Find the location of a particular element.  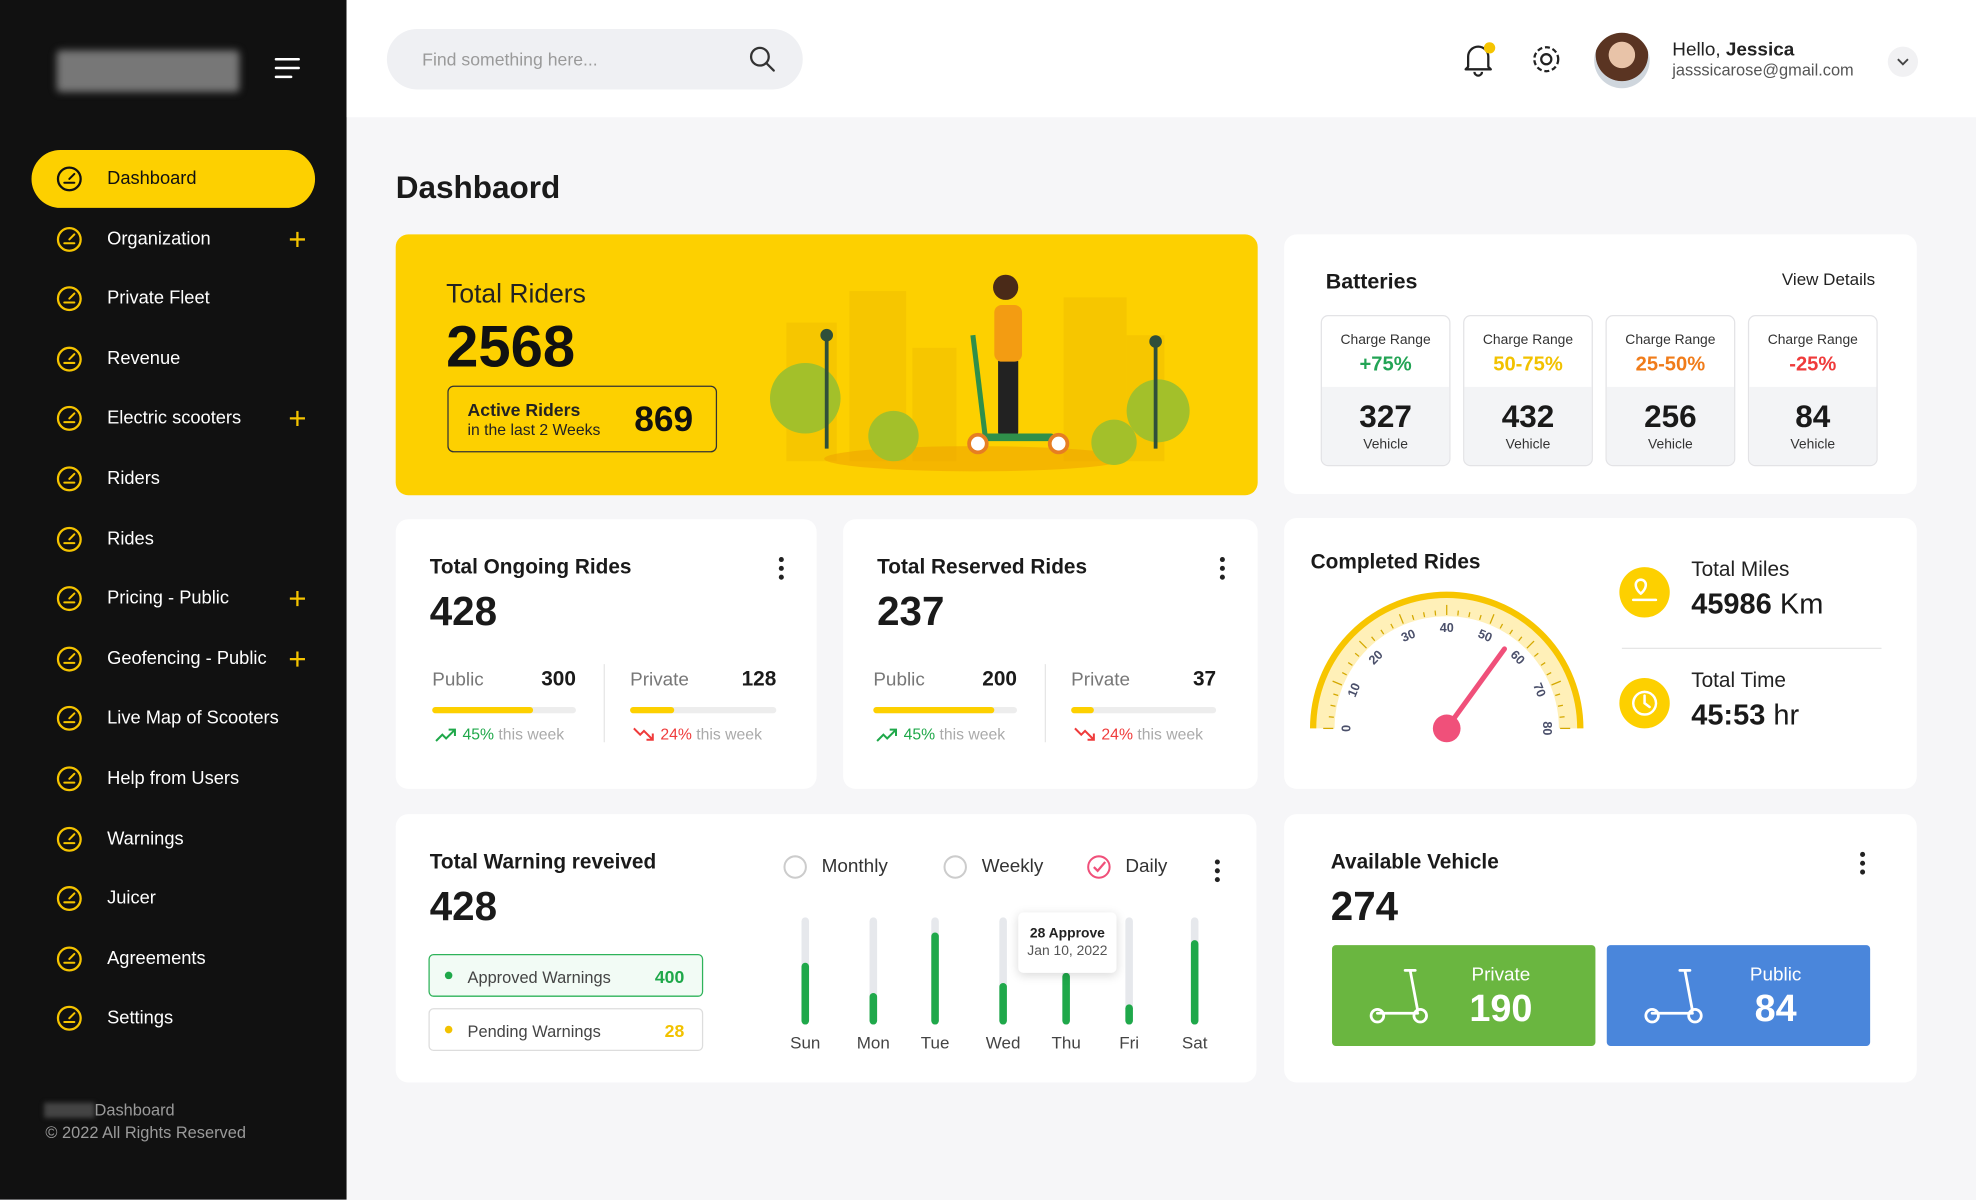

active-riders-box: Active Riders in the last 2 Weeks 869 is located at coordinates (582, 419).